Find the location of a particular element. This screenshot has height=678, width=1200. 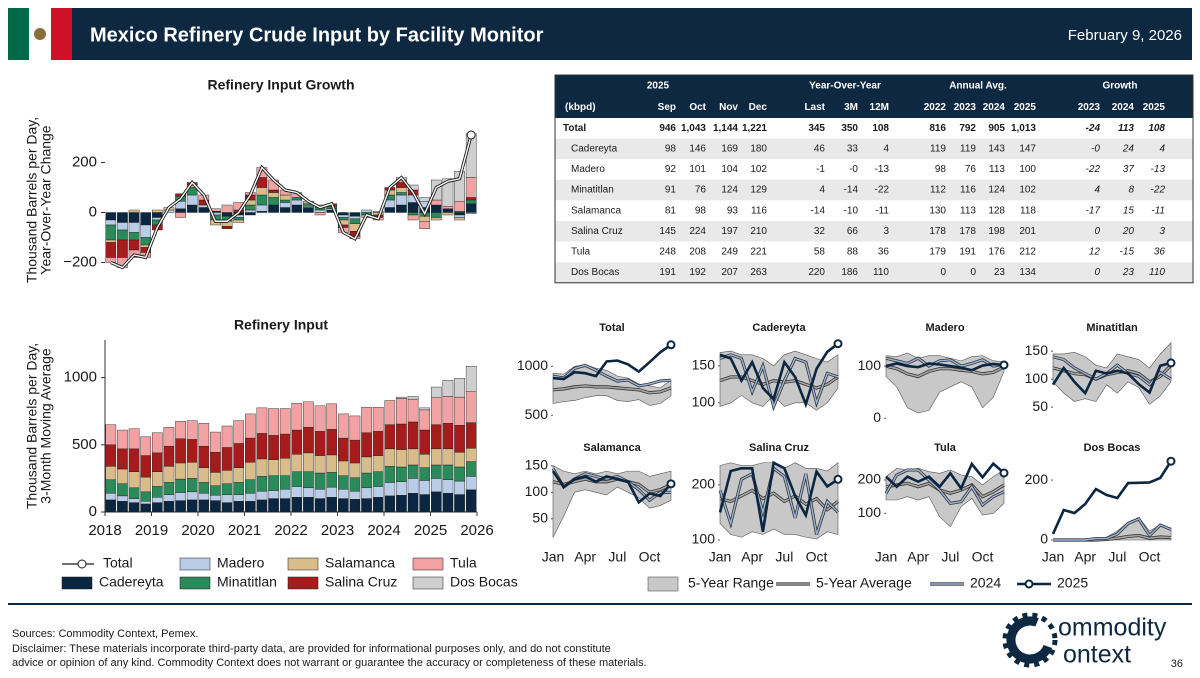

table-row-bg is located at coordinates (874, 128).